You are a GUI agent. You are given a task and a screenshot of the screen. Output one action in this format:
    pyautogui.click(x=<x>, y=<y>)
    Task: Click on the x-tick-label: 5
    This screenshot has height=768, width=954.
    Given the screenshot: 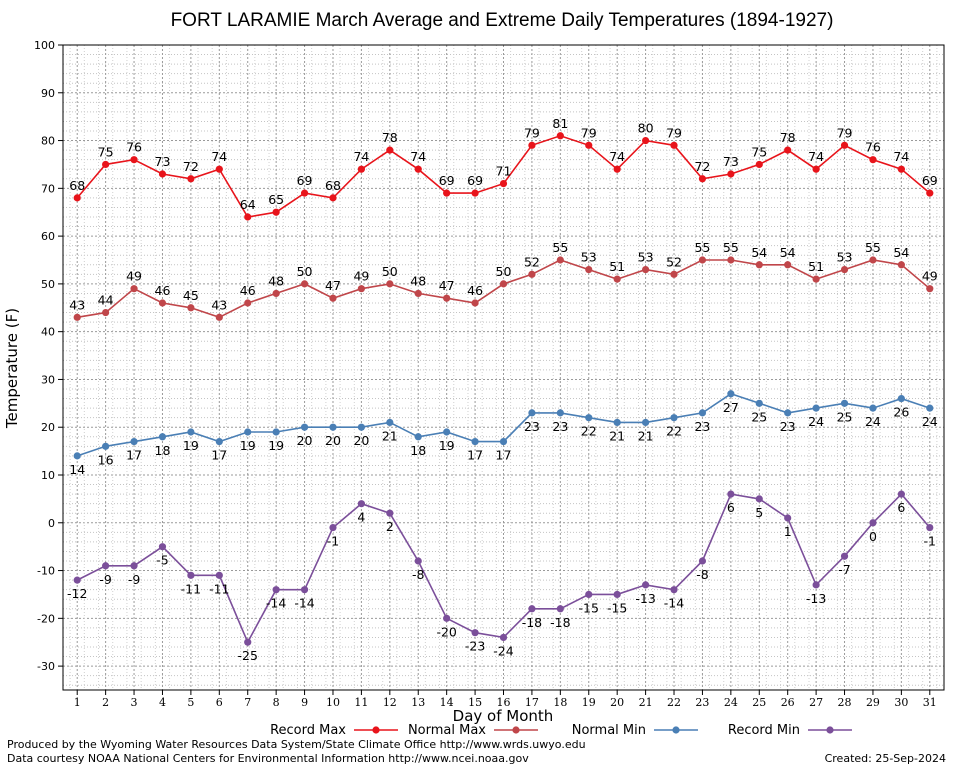 What is the action you would take?
    pyautogui.click(x=190, y=702)
    